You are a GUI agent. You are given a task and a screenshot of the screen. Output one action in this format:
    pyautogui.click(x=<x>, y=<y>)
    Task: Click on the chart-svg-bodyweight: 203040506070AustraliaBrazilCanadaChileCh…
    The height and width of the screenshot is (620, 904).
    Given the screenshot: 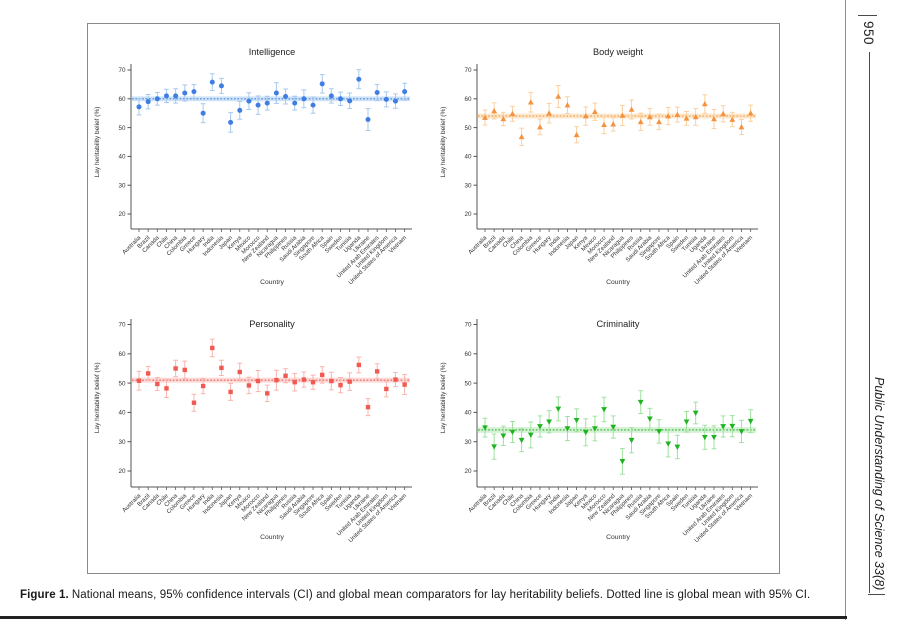 What is the action you would take?
    pyautogui.click(x=599, y=166)
    